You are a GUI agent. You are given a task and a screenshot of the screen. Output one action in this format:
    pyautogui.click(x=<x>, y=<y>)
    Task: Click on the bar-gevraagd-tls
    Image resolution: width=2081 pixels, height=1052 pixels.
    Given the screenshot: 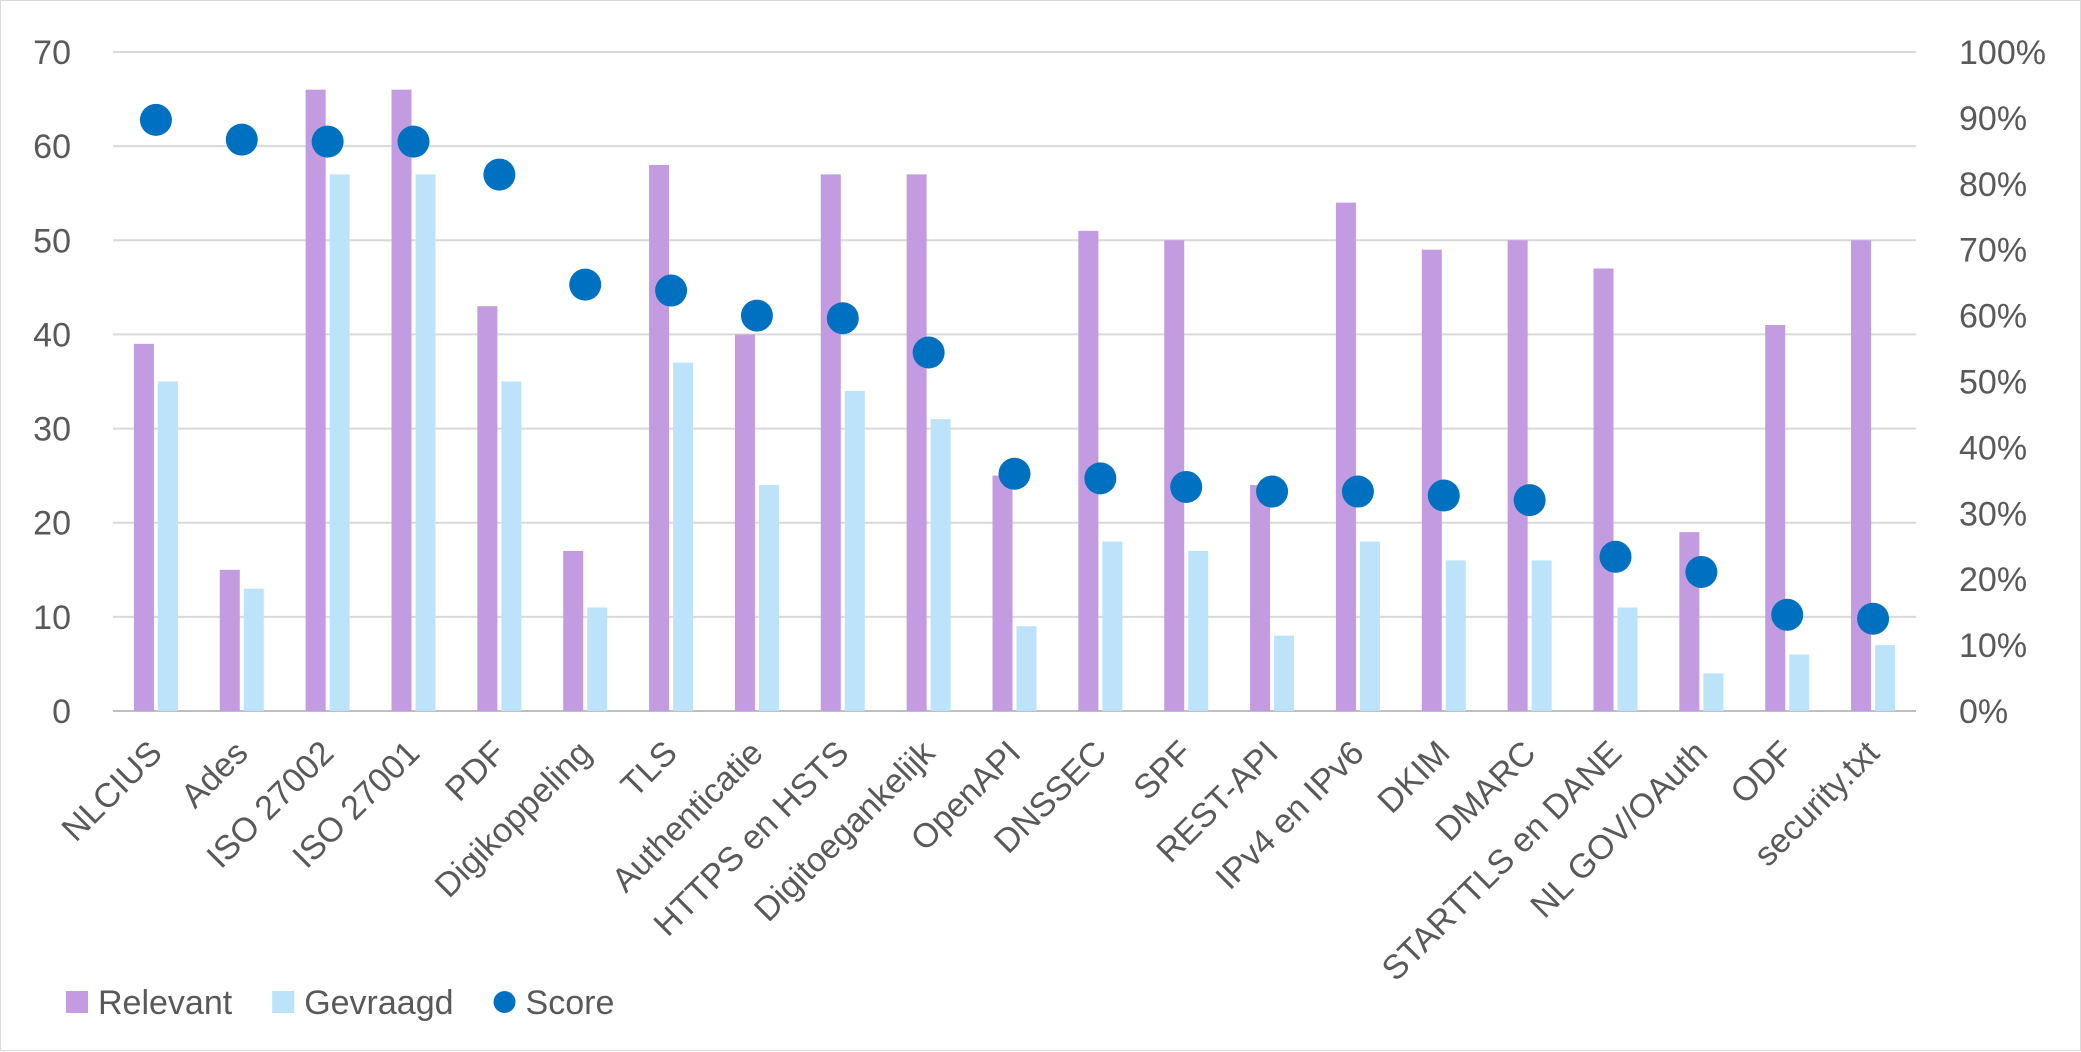 What is the action you would take?
    pyautogui.click(x=683, y=536)
    